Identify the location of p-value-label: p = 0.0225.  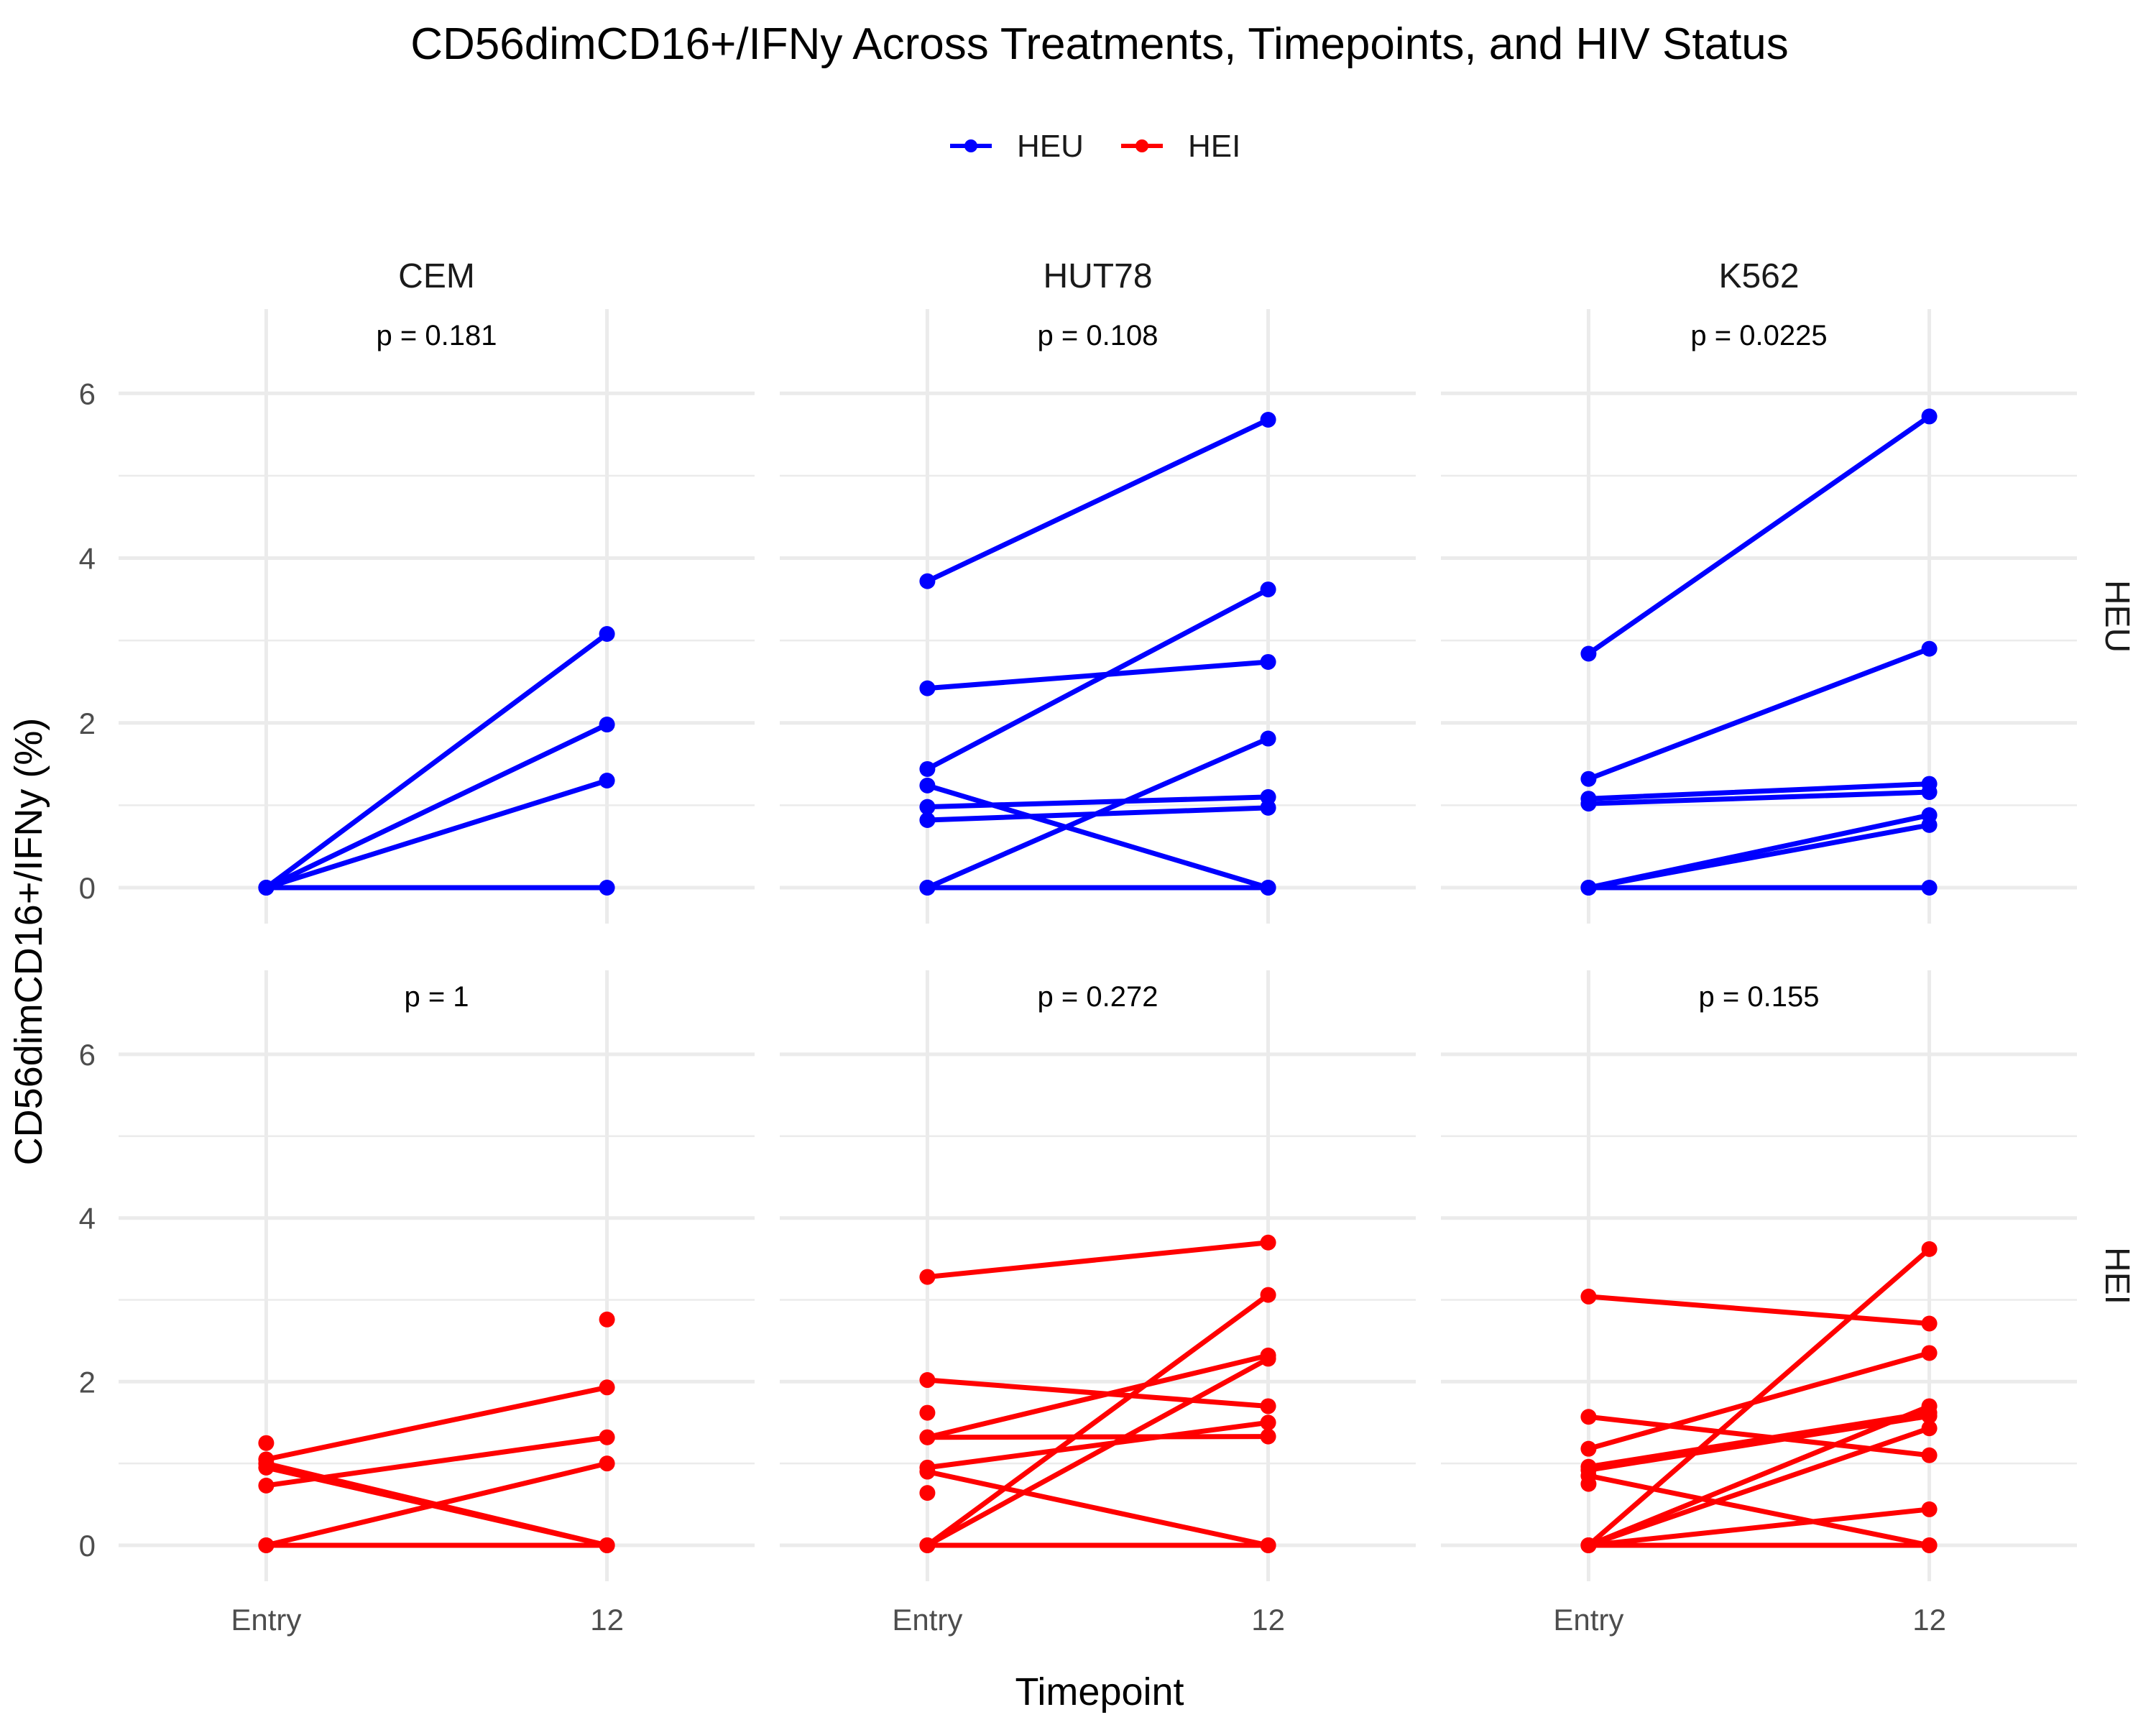
(1758, 335).